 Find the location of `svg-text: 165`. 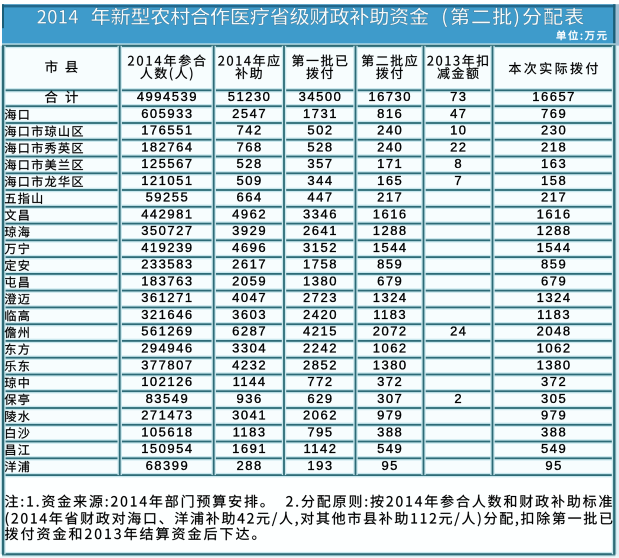

svg-text: 165 is located at coordinates (390, 180).